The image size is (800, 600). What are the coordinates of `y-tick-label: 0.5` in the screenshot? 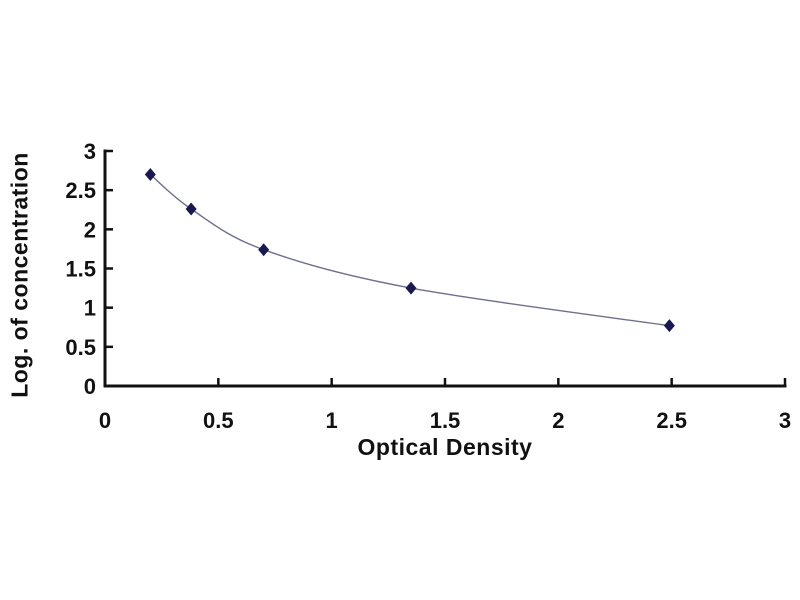 It's located at (80, 347).